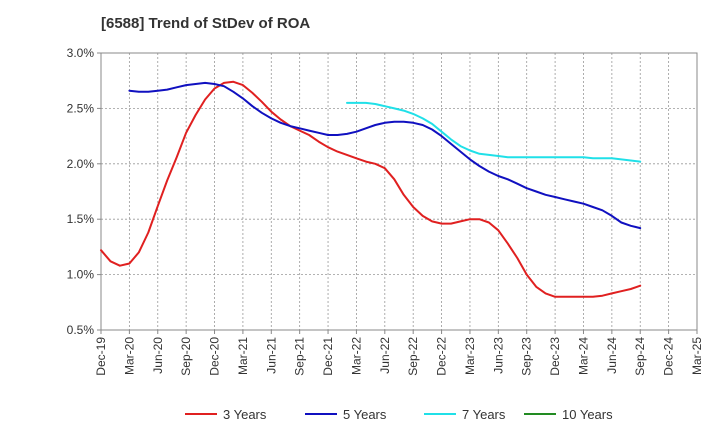 The width and height of the screenshot is (720, 440). What do you see at coordinates (697, 356) in the screenshot?
I see `x-tick-label: Mar-25` at bounding box center [697, 356].